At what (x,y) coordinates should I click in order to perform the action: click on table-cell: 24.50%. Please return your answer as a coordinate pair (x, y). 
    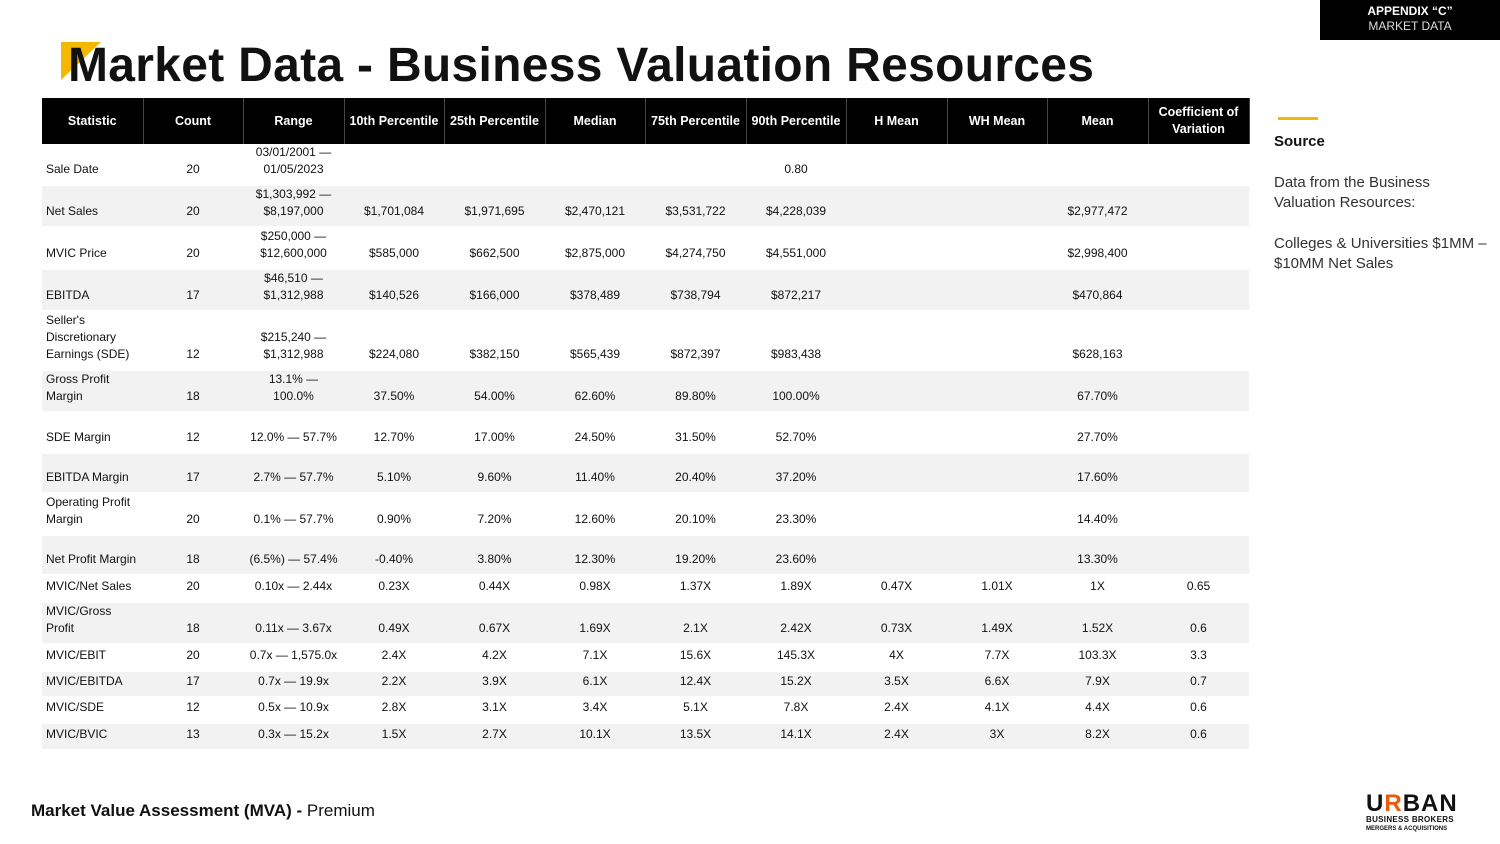
    Looking at the image, I should click on (595, 433).